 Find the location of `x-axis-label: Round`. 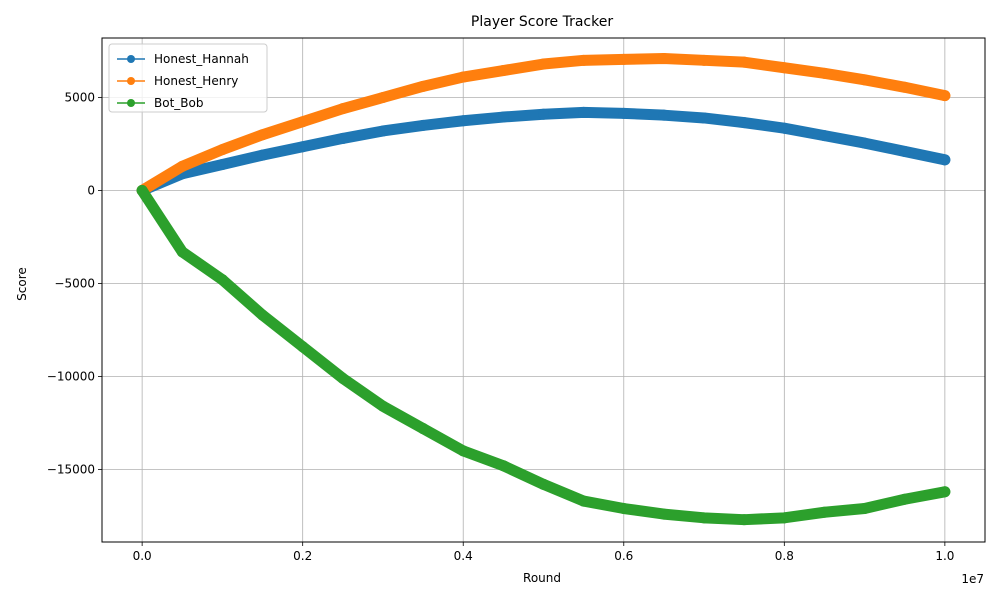

x-axis-label: Round is located at coordinates (542, 578).